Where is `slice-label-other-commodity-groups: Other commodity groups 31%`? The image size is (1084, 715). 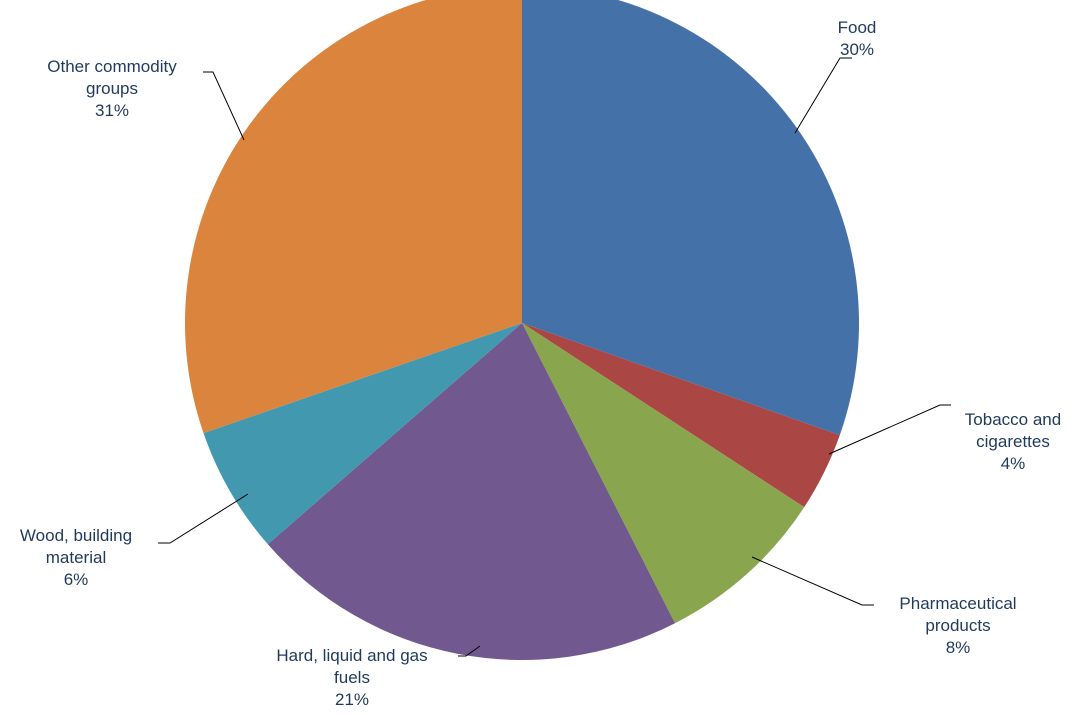
slice-label-other-commodity-groups: Other commodity groups 31% is located at coordinates (112, 88).